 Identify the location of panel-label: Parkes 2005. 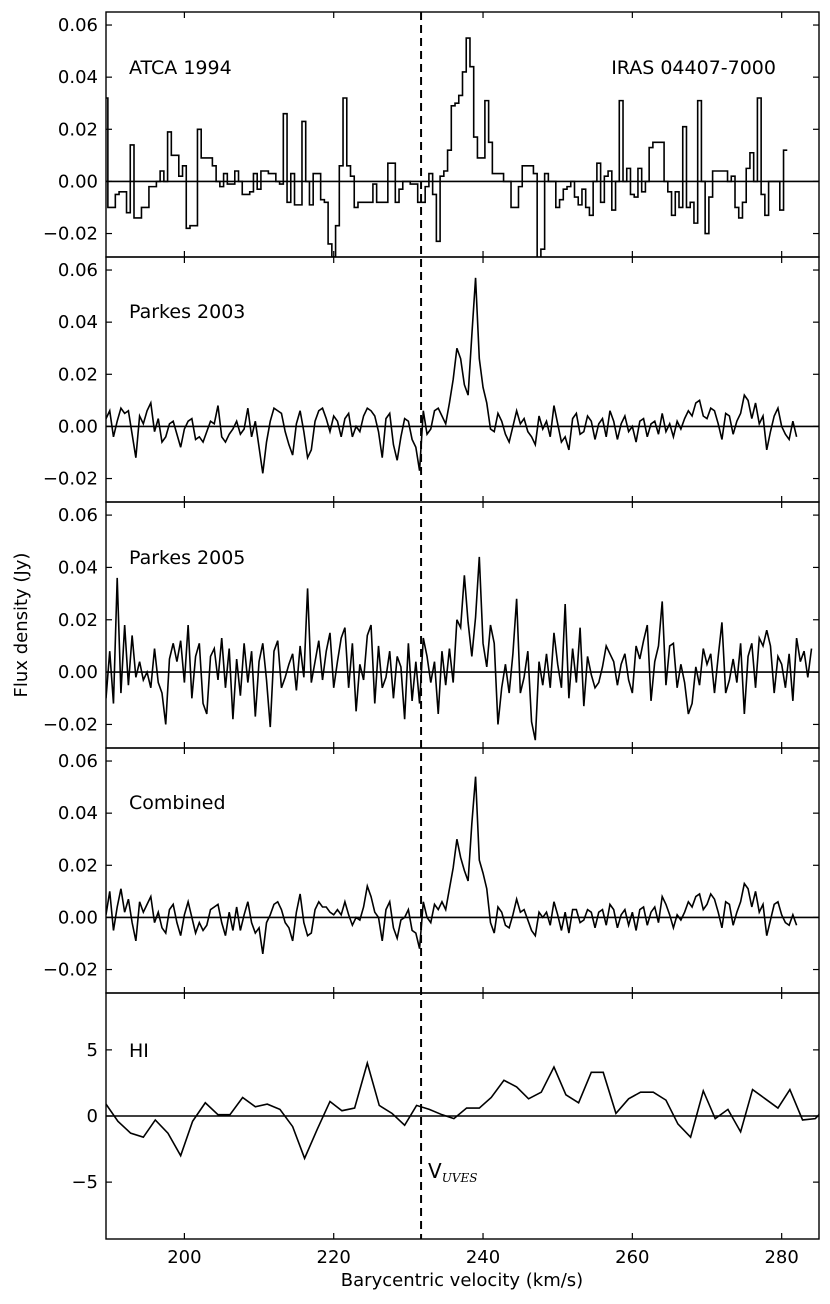
(187, 558).